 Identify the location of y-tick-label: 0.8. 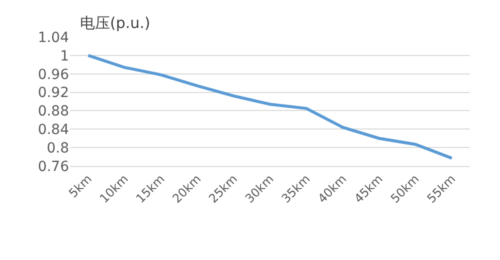
(57, 148).